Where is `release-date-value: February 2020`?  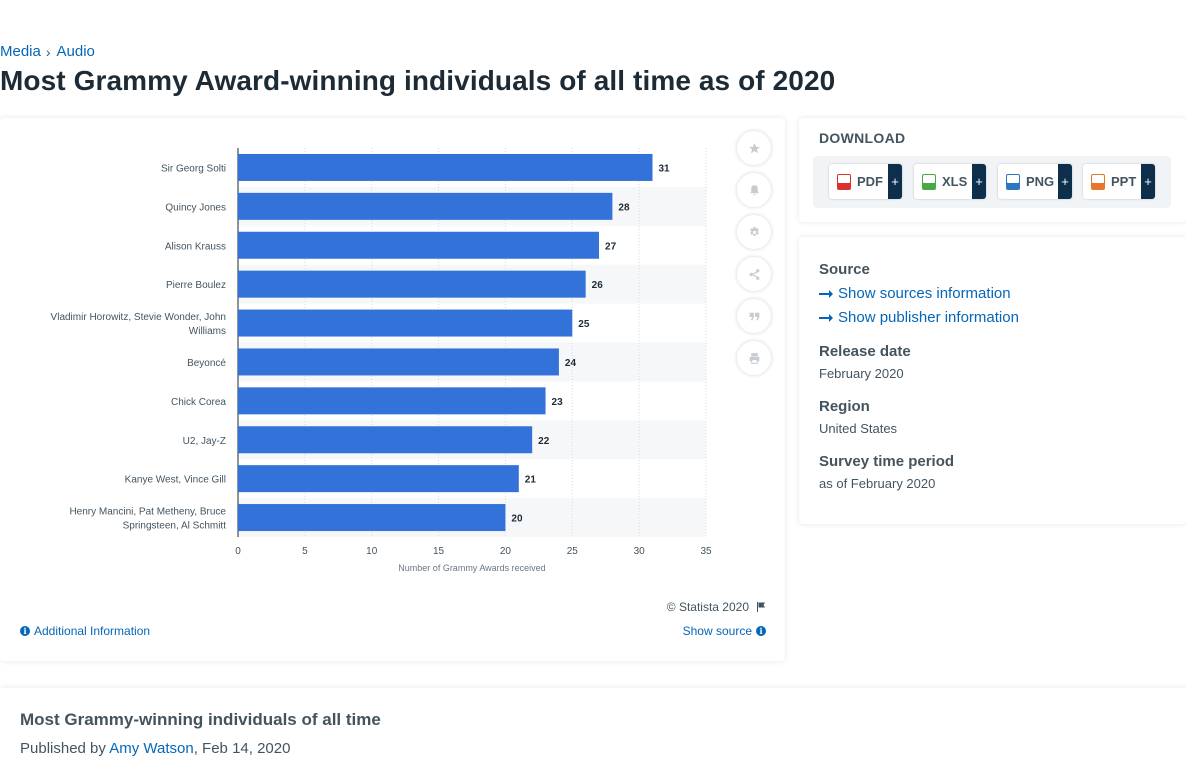 release-date-value: February 2020 is located at coordinates (861, 373).